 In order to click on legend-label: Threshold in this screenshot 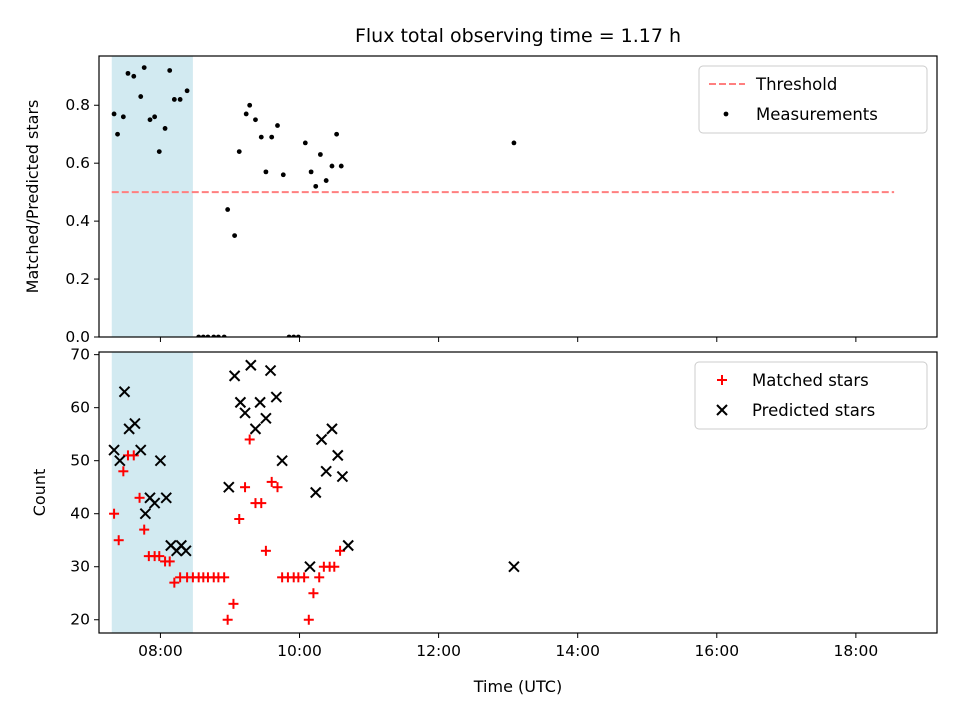, I will do `click(796, 84)`.